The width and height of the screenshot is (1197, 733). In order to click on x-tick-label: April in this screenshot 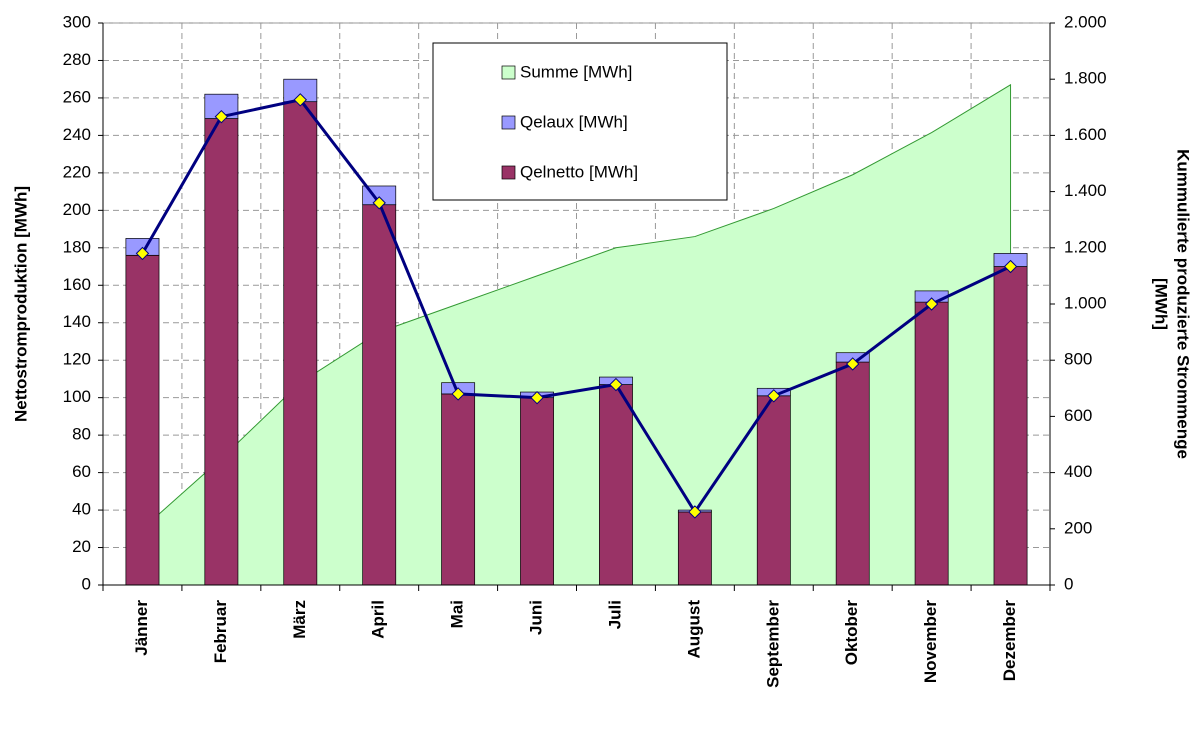, I will do `click(378, 619)`.